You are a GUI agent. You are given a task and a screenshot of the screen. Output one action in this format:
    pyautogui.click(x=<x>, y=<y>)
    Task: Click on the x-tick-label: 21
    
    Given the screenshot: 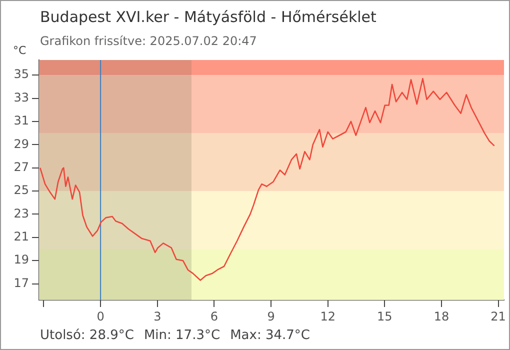 What is the action you would take?
    pyautogui.click(x=498, y=316)
    